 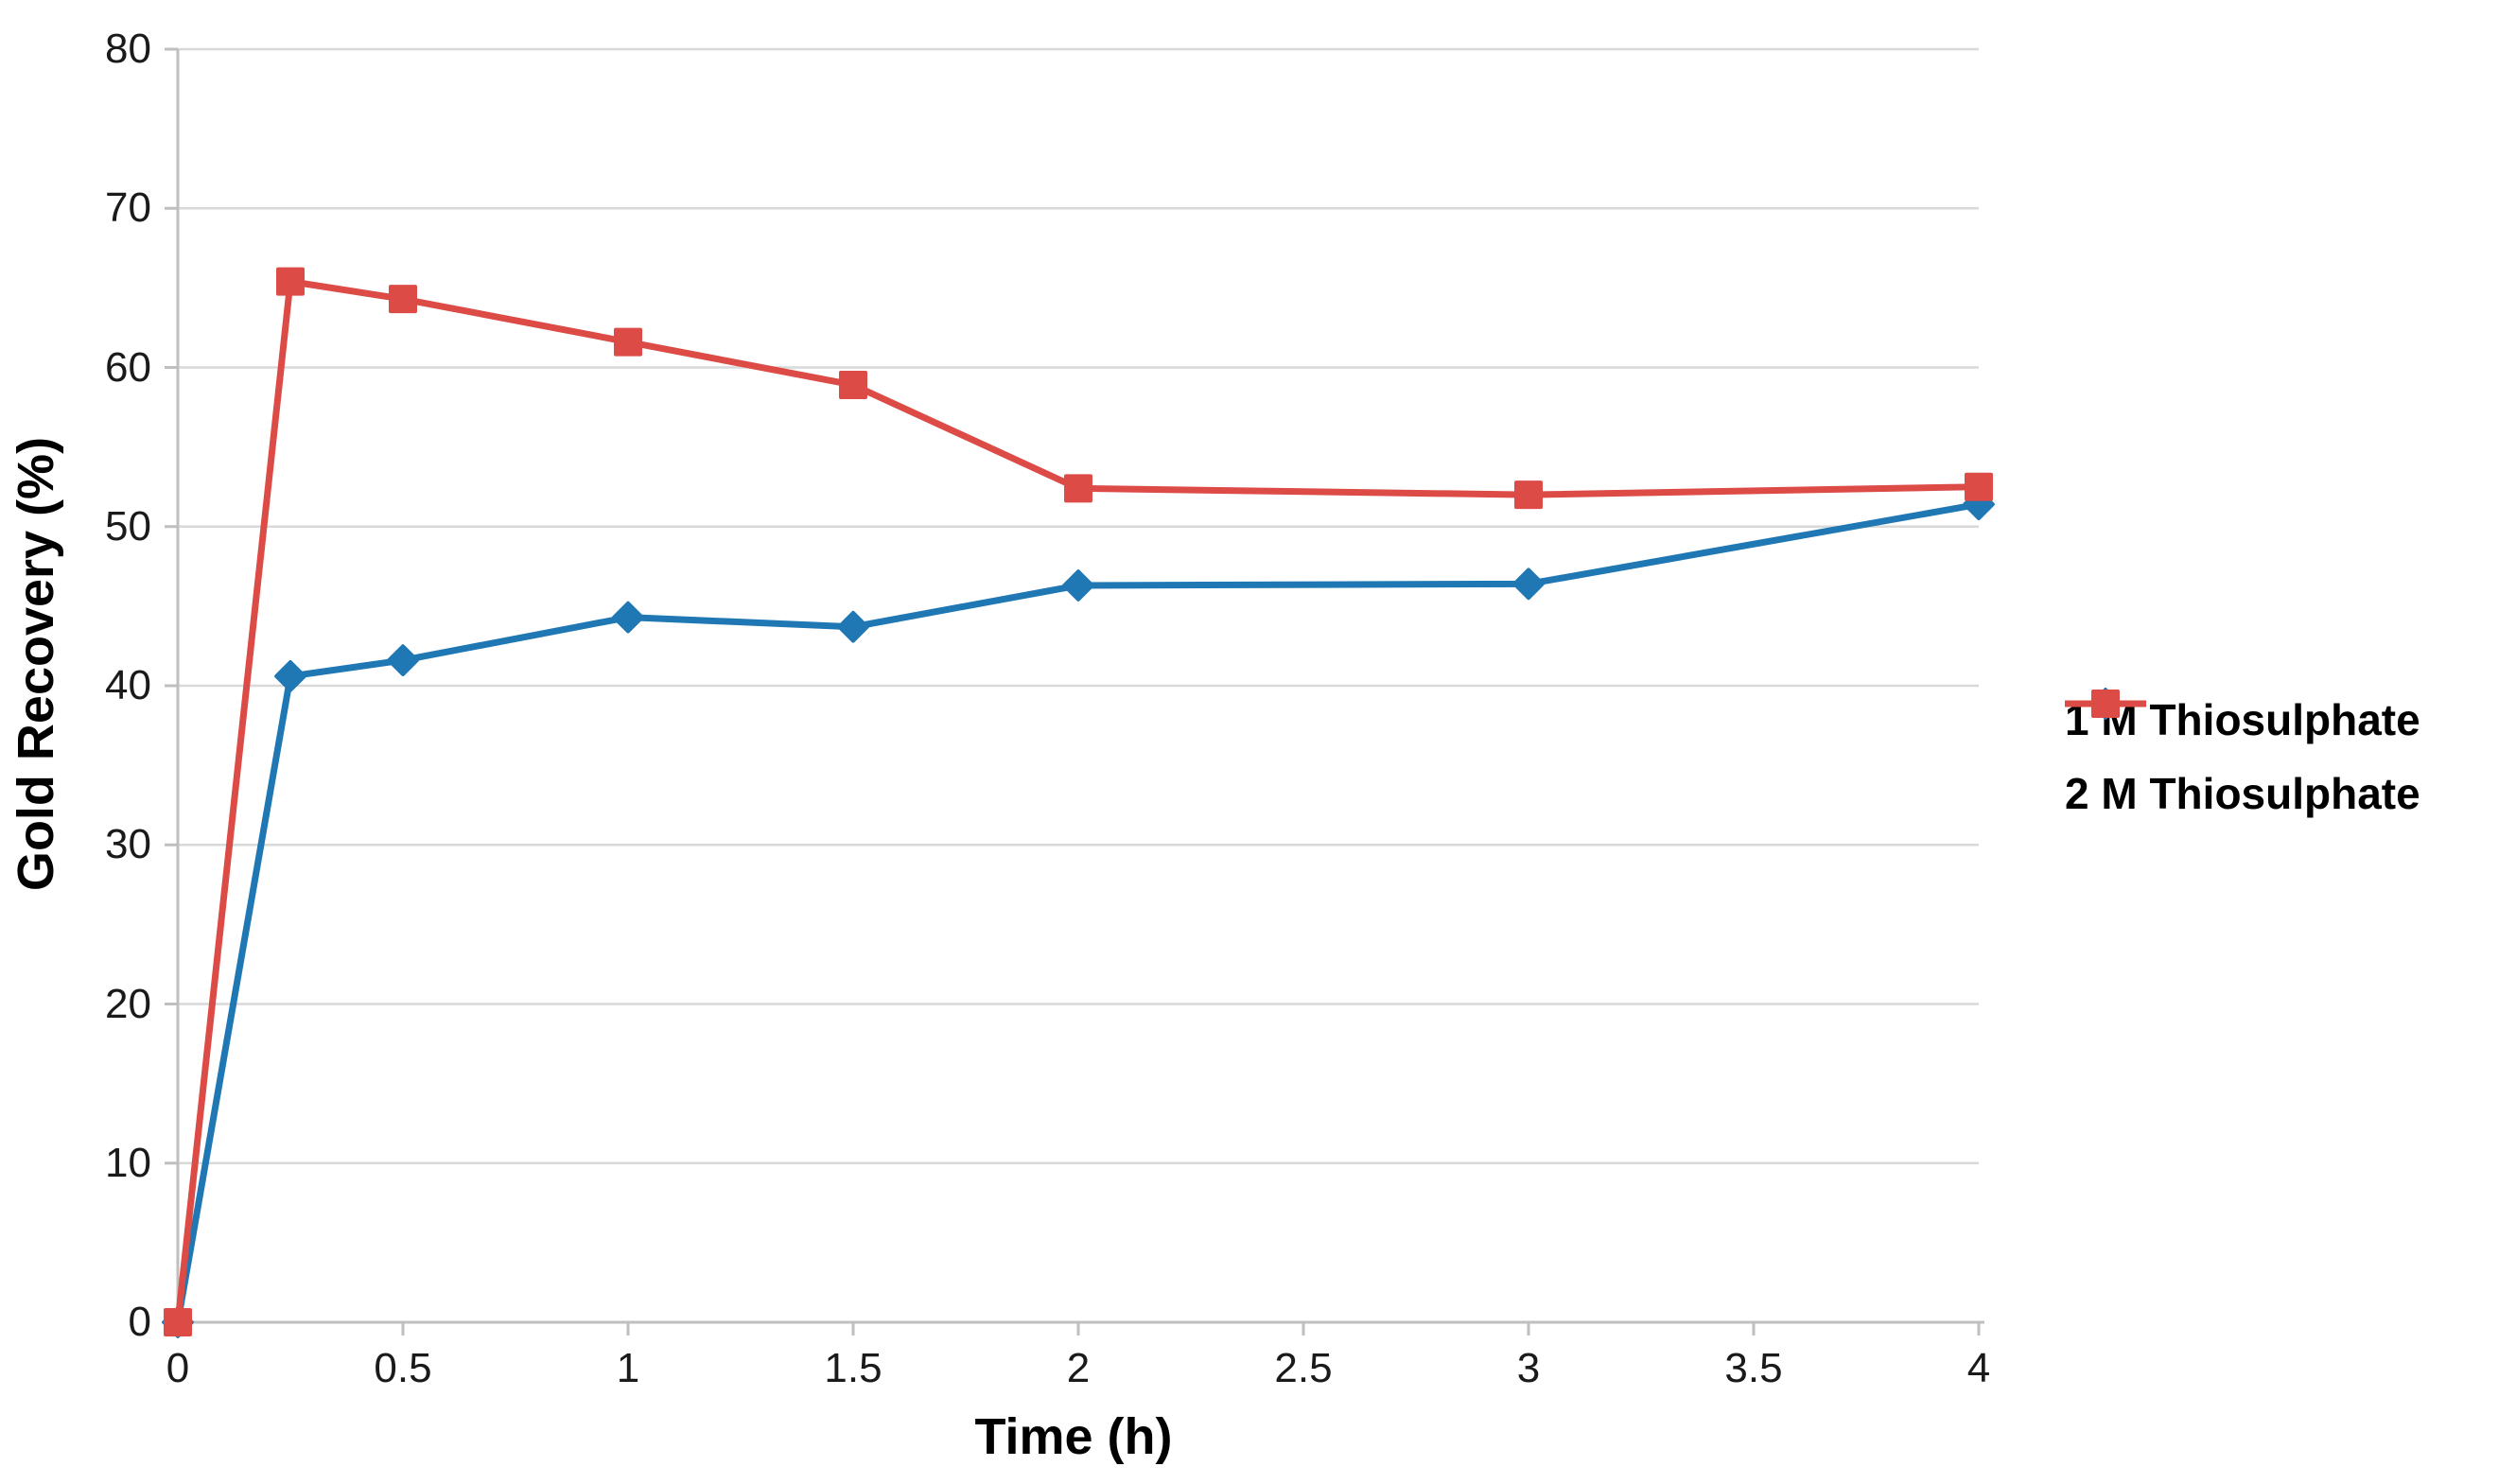 What do you see at coordinates (2242, 760) in the screenshot?
I see `legend-item: 2 M Thiosulphate` at bounding box center [2242, 760].